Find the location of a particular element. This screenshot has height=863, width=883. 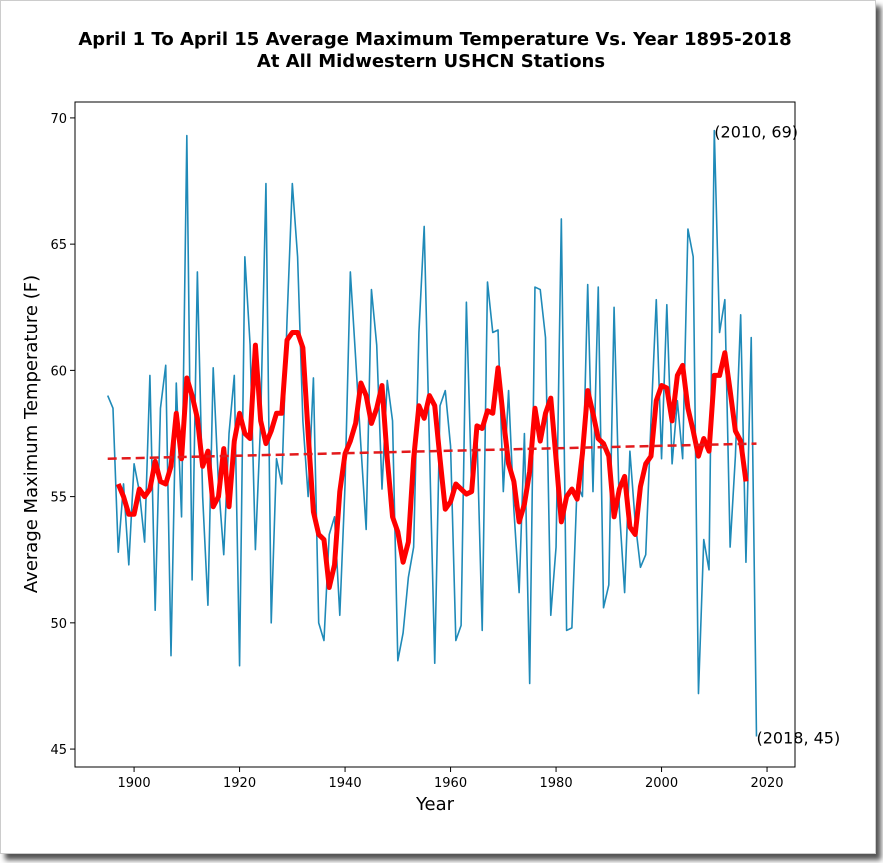

y-tick-label: 65 is located at coordinates (58, 245).